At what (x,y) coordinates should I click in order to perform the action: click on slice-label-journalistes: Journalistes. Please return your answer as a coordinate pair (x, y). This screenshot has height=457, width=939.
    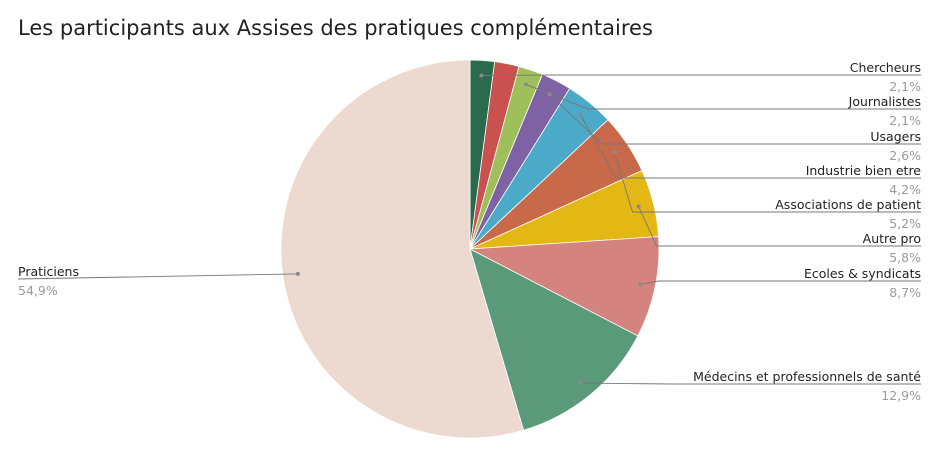
    Looking at the image, I should click on (884, 101).